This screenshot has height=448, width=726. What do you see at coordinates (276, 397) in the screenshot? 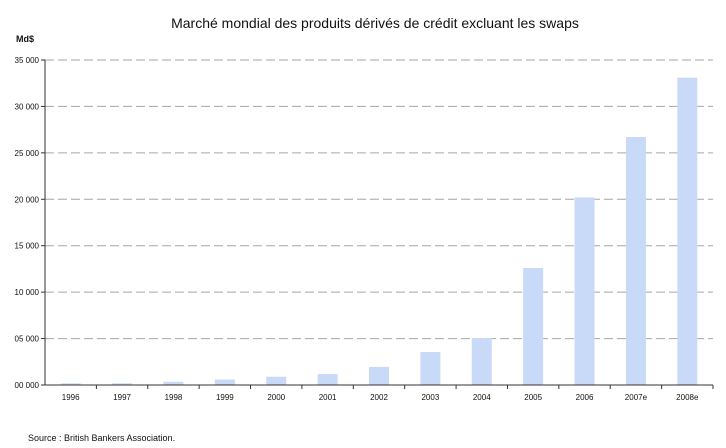
I see `x-tick-label: 2000` at bounding box center [276, 397].